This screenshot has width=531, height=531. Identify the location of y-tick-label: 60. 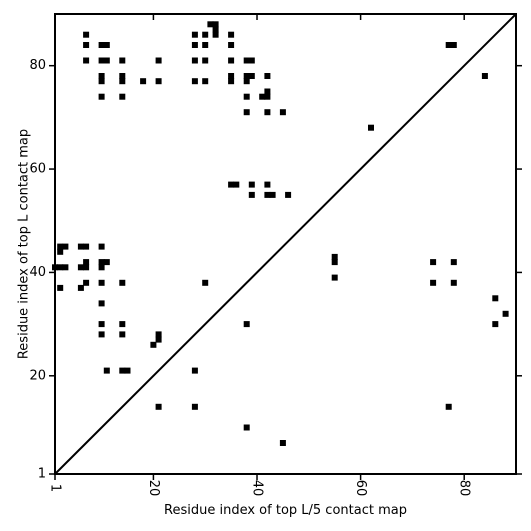
(37, 169).